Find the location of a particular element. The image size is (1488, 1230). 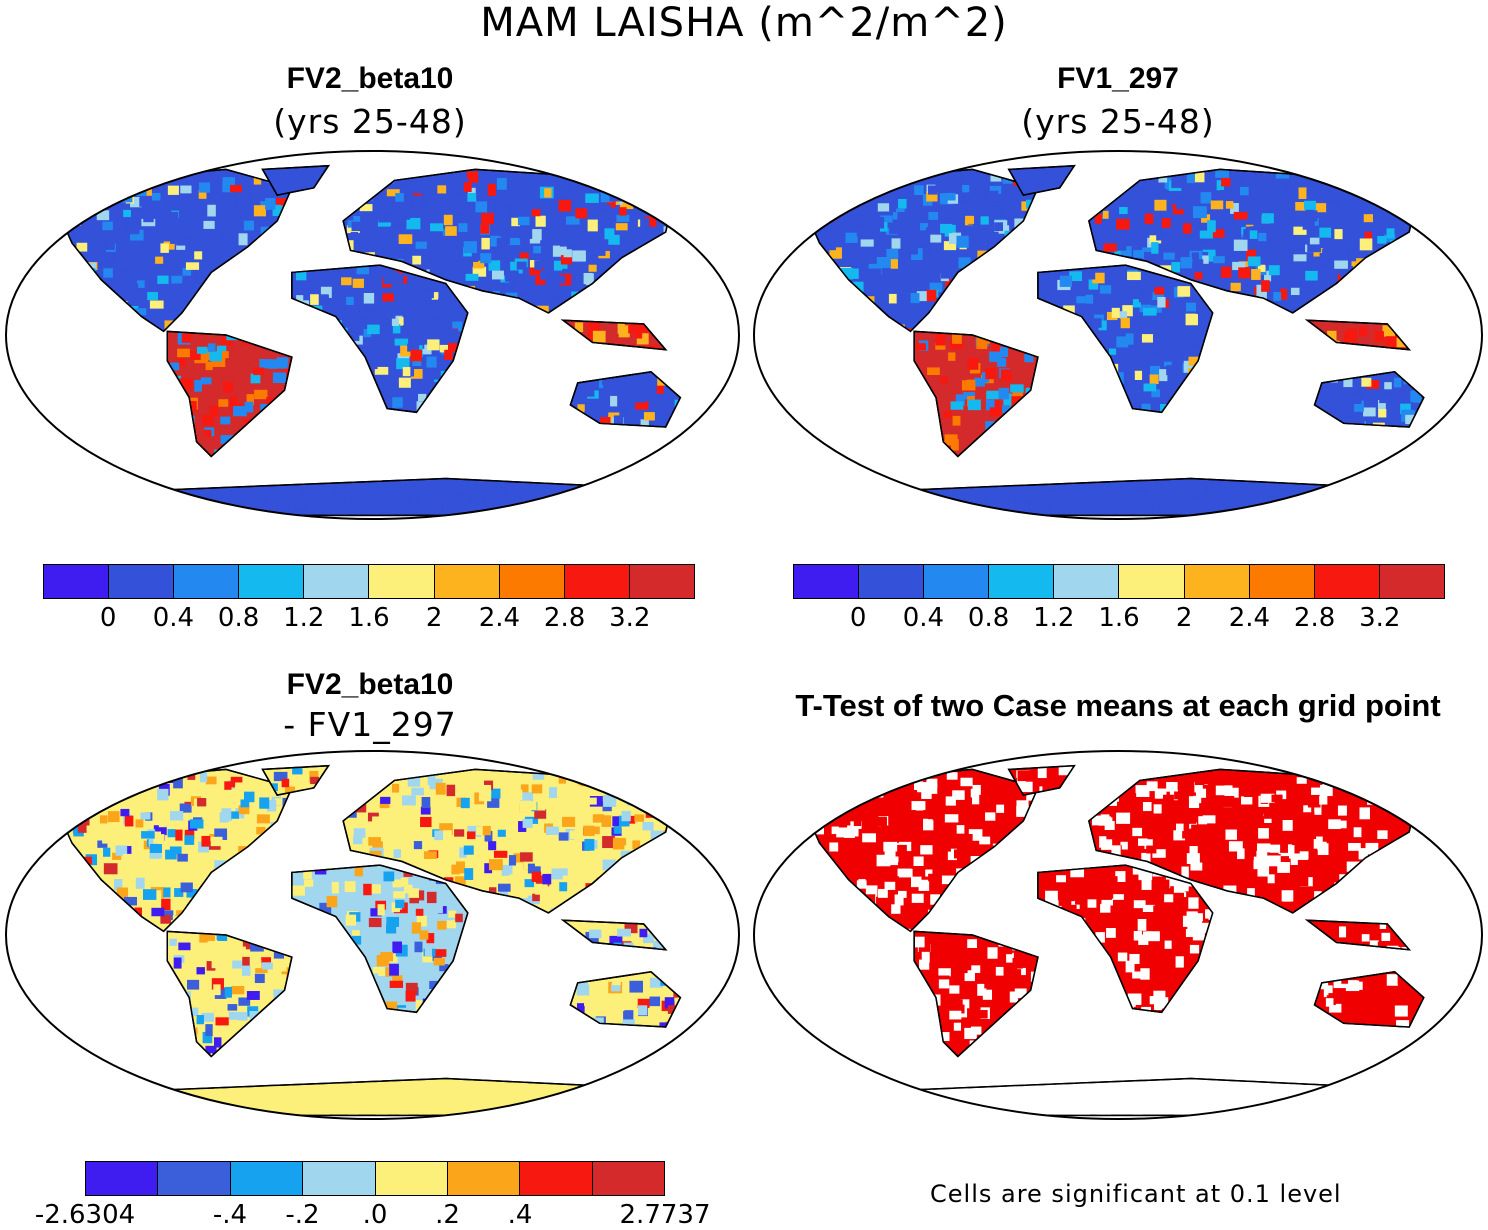

colorbar-tr is located at coordinates (1119, 581).